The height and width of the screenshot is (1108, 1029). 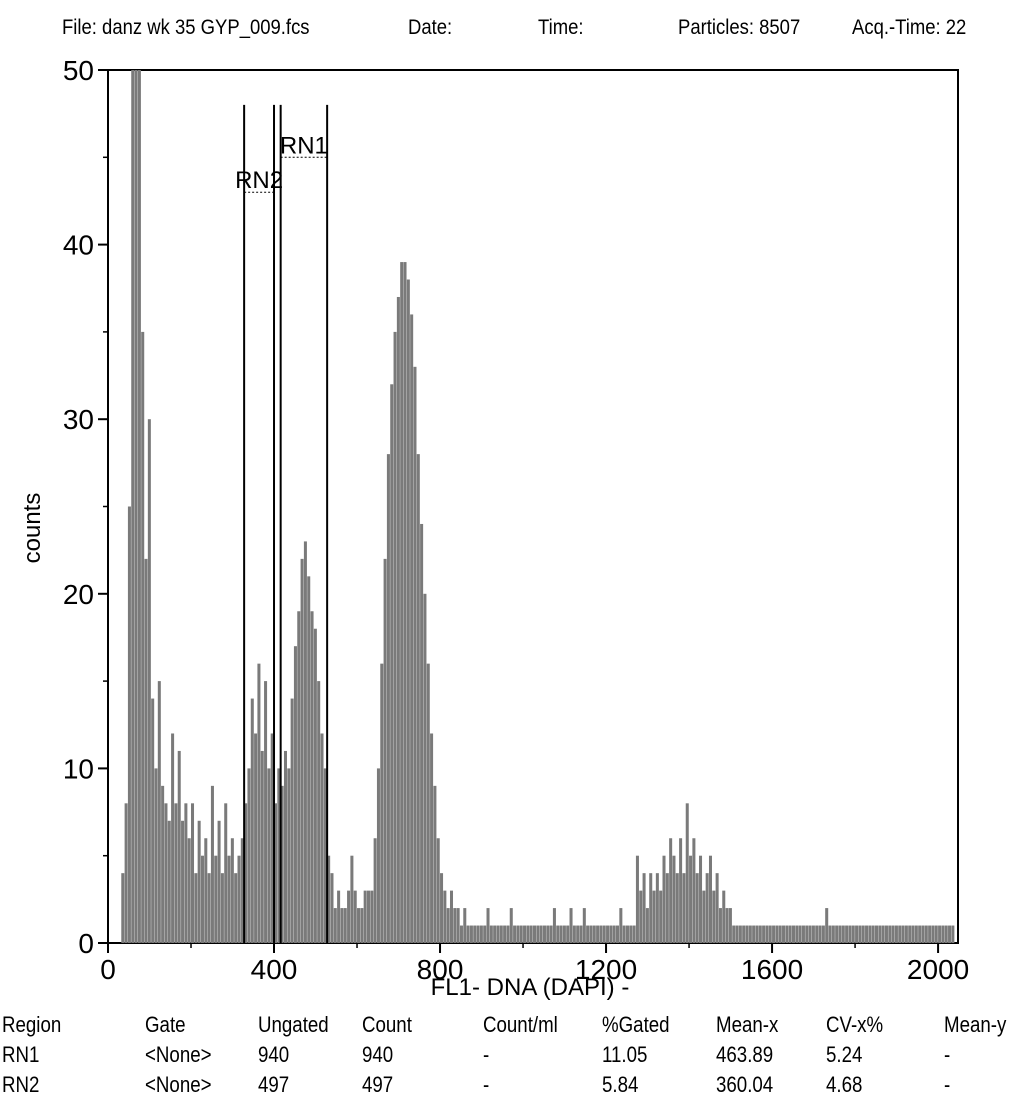 What do you see at coordinates (108, 969) in the screenshot?
I see `x-tick-label: 0` at bounding box center [108, 969].